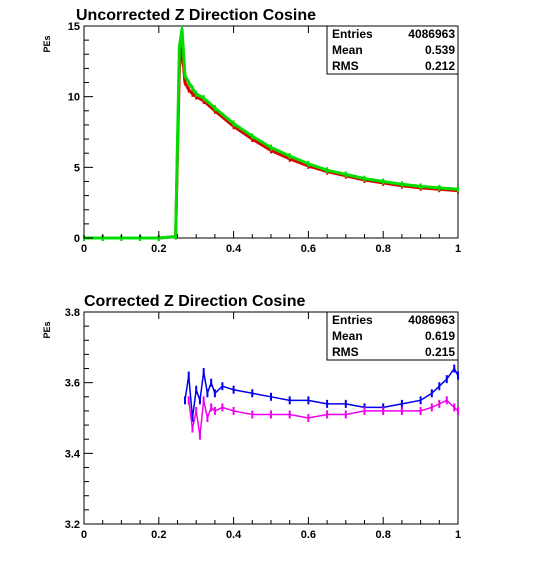  I want to click on stats-box: Entries 4086963 Mean 0.539 RMS 0.212, so click(392, 50).